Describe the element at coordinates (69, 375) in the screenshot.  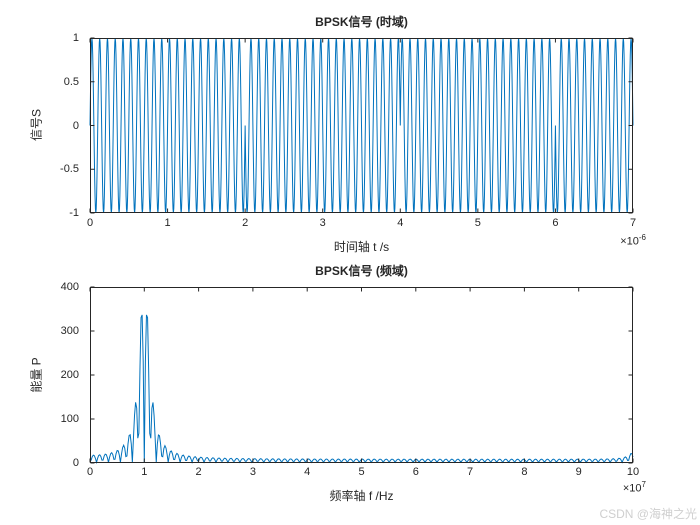
I see `y-tick-label: 200` at that location.